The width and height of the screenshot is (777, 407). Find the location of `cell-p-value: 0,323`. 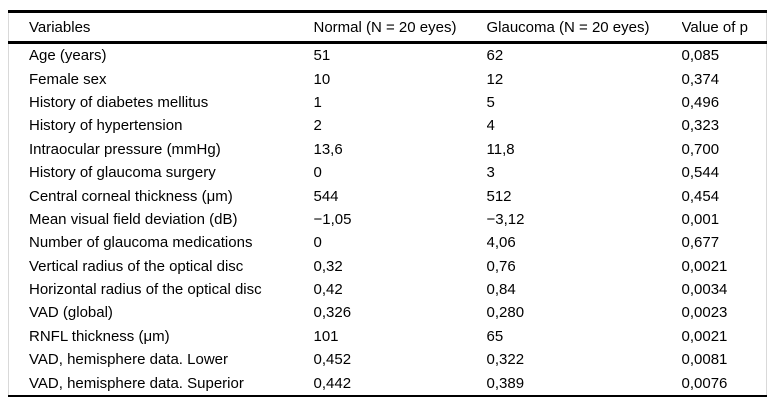

cell-p-value: 0,323 is located at coordinates (700, 126).